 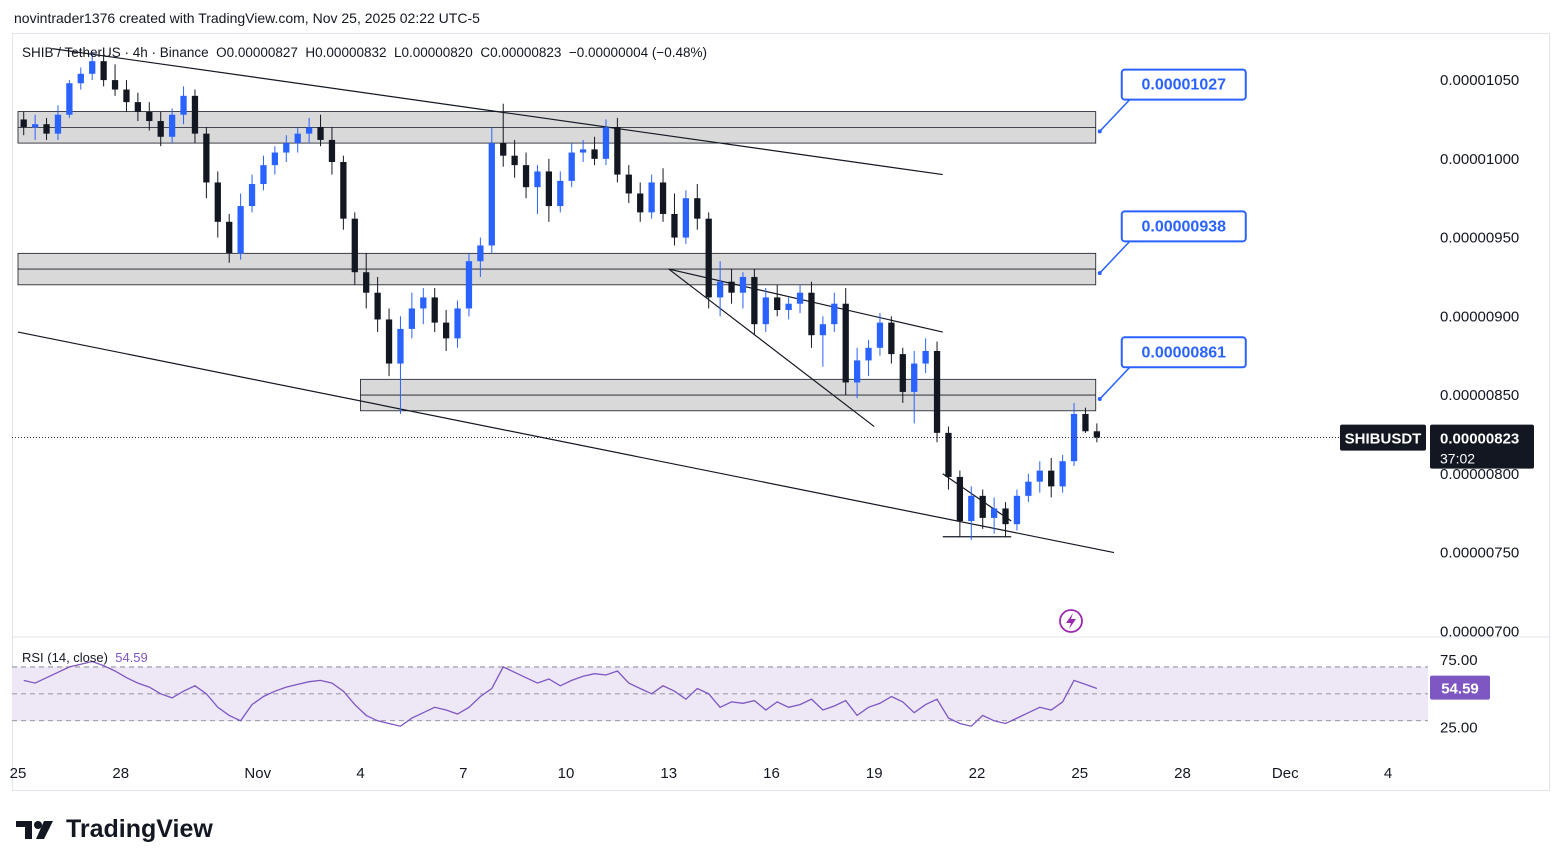 I want to click on lightning-icon, so click(x=1071, y=621).